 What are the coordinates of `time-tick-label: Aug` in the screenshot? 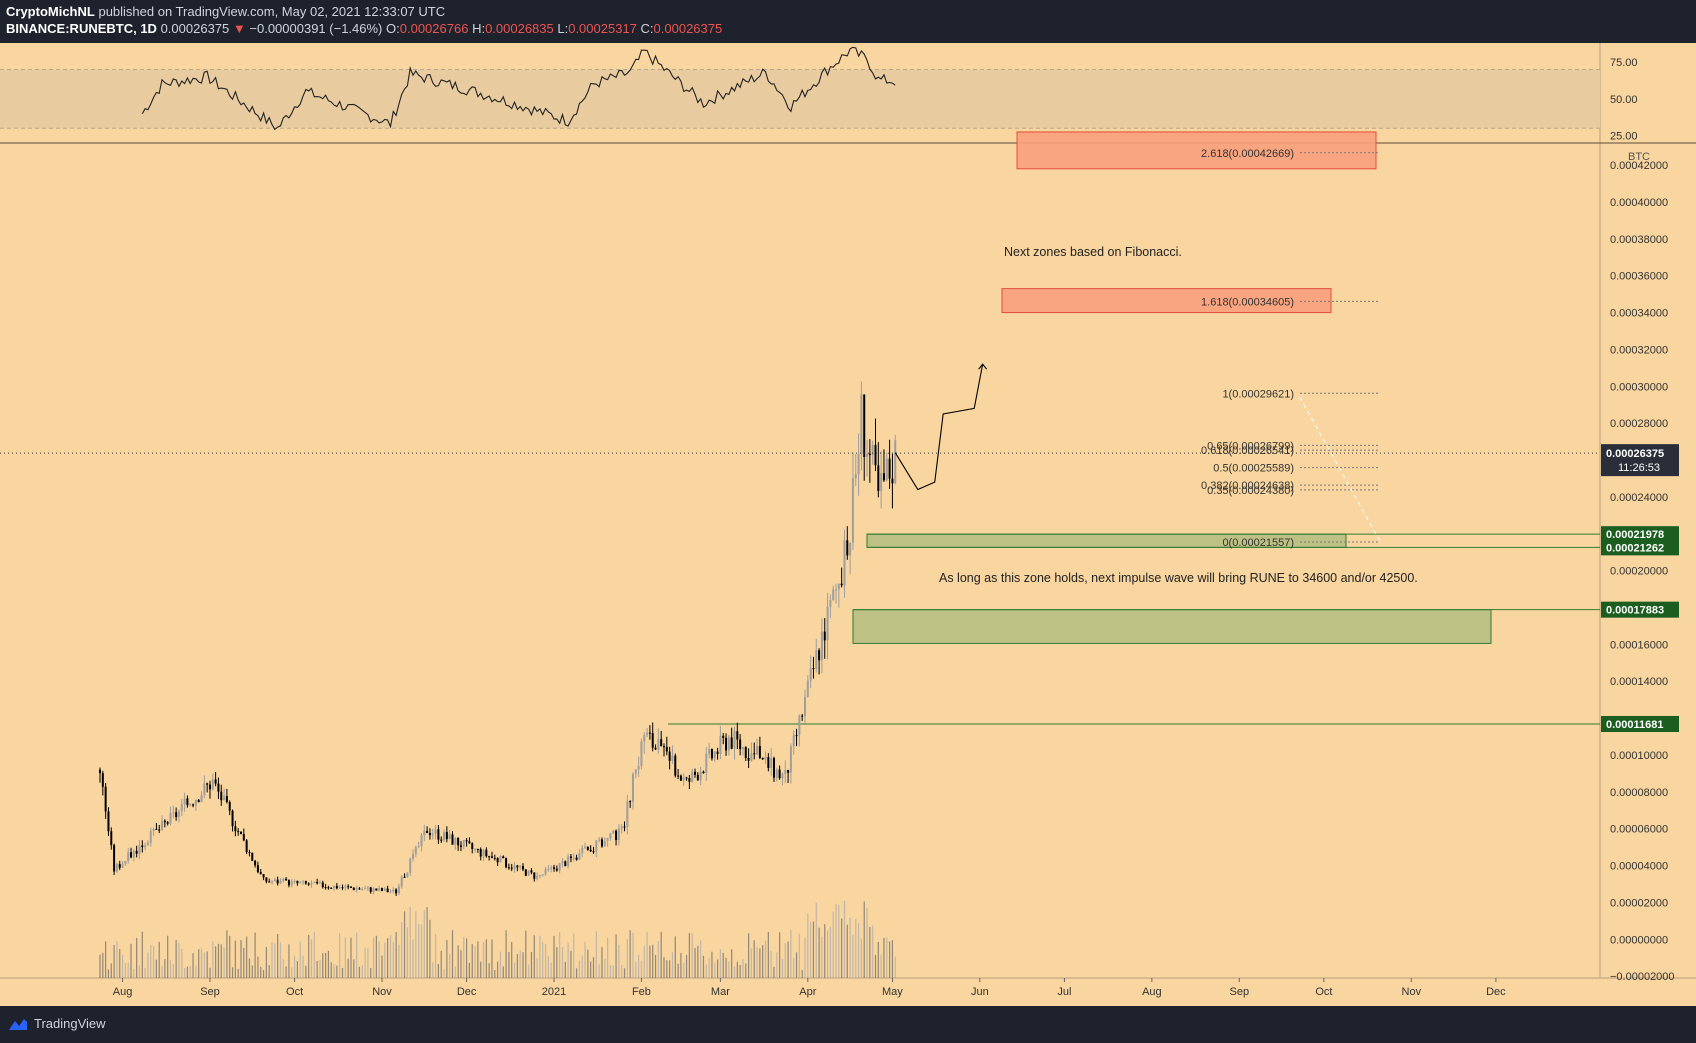 It's located at (123, 992).